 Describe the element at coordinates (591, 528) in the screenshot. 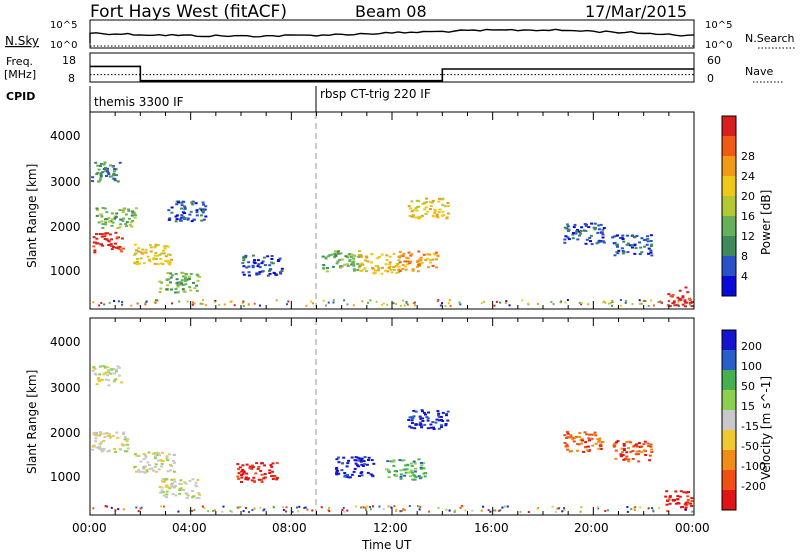

I see `time-tick-20: 20:00` at that location.